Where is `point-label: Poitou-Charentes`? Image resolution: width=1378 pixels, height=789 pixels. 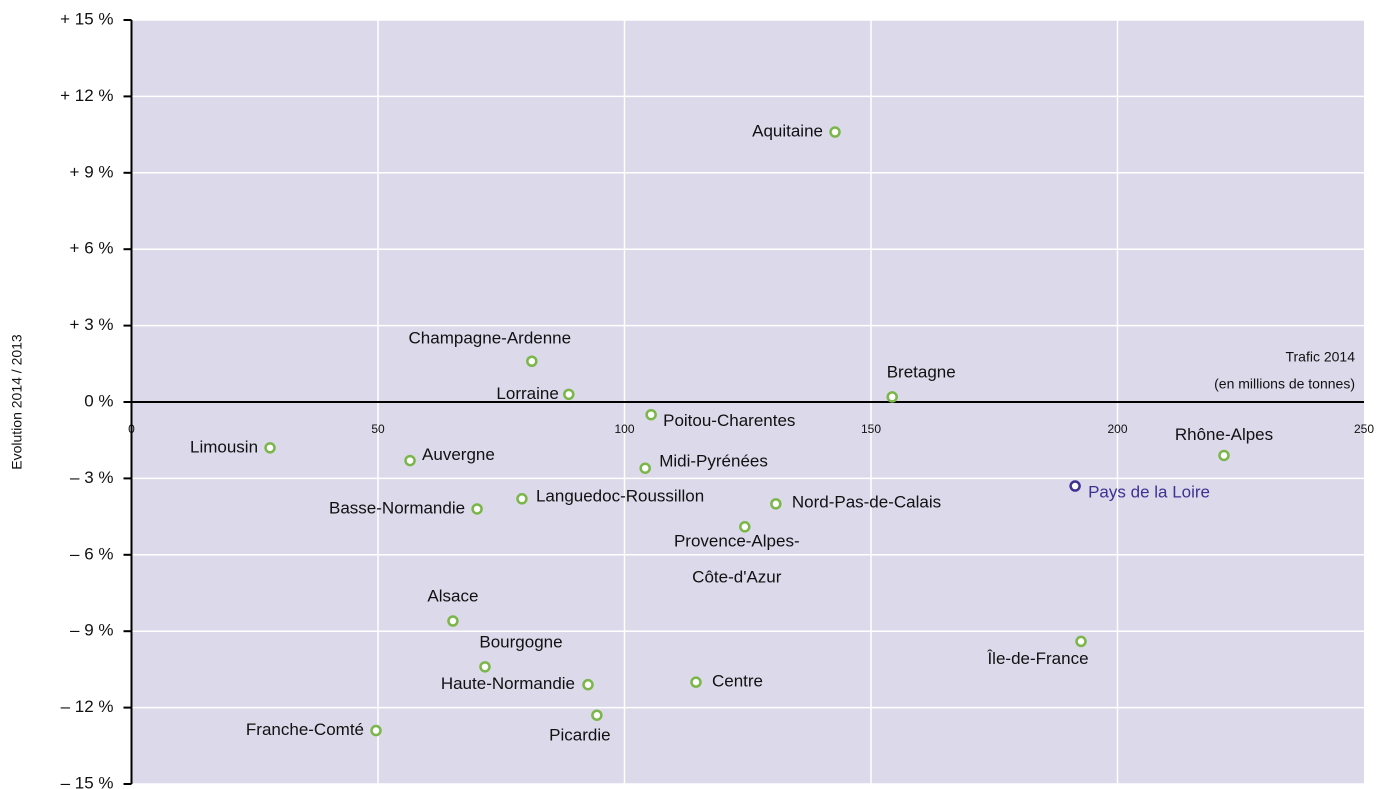
point-label: Poitou-Charentes is located at coordinates (729, 420).